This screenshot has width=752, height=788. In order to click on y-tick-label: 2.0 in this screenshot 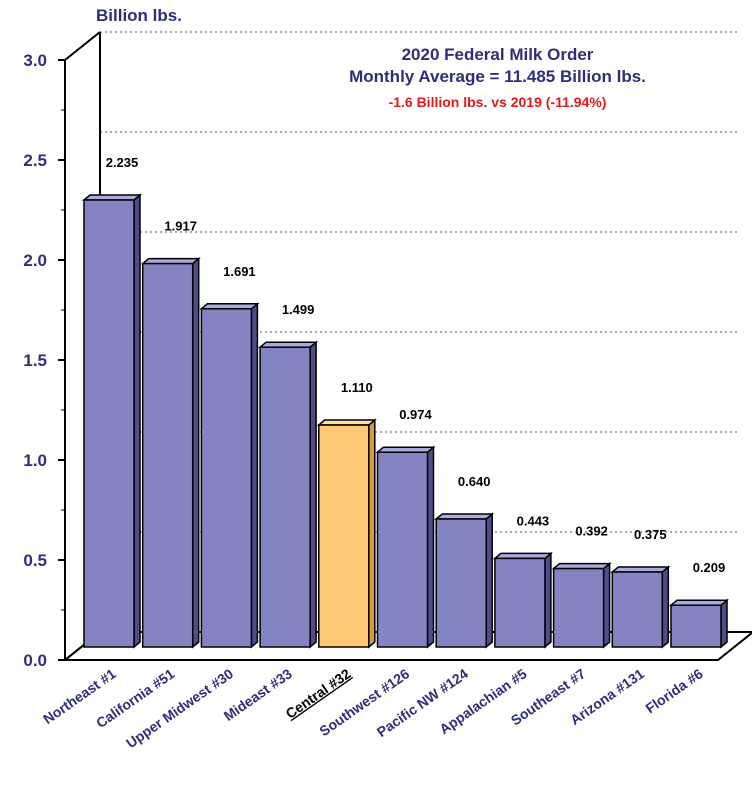, I will do `click(35, 260)`.